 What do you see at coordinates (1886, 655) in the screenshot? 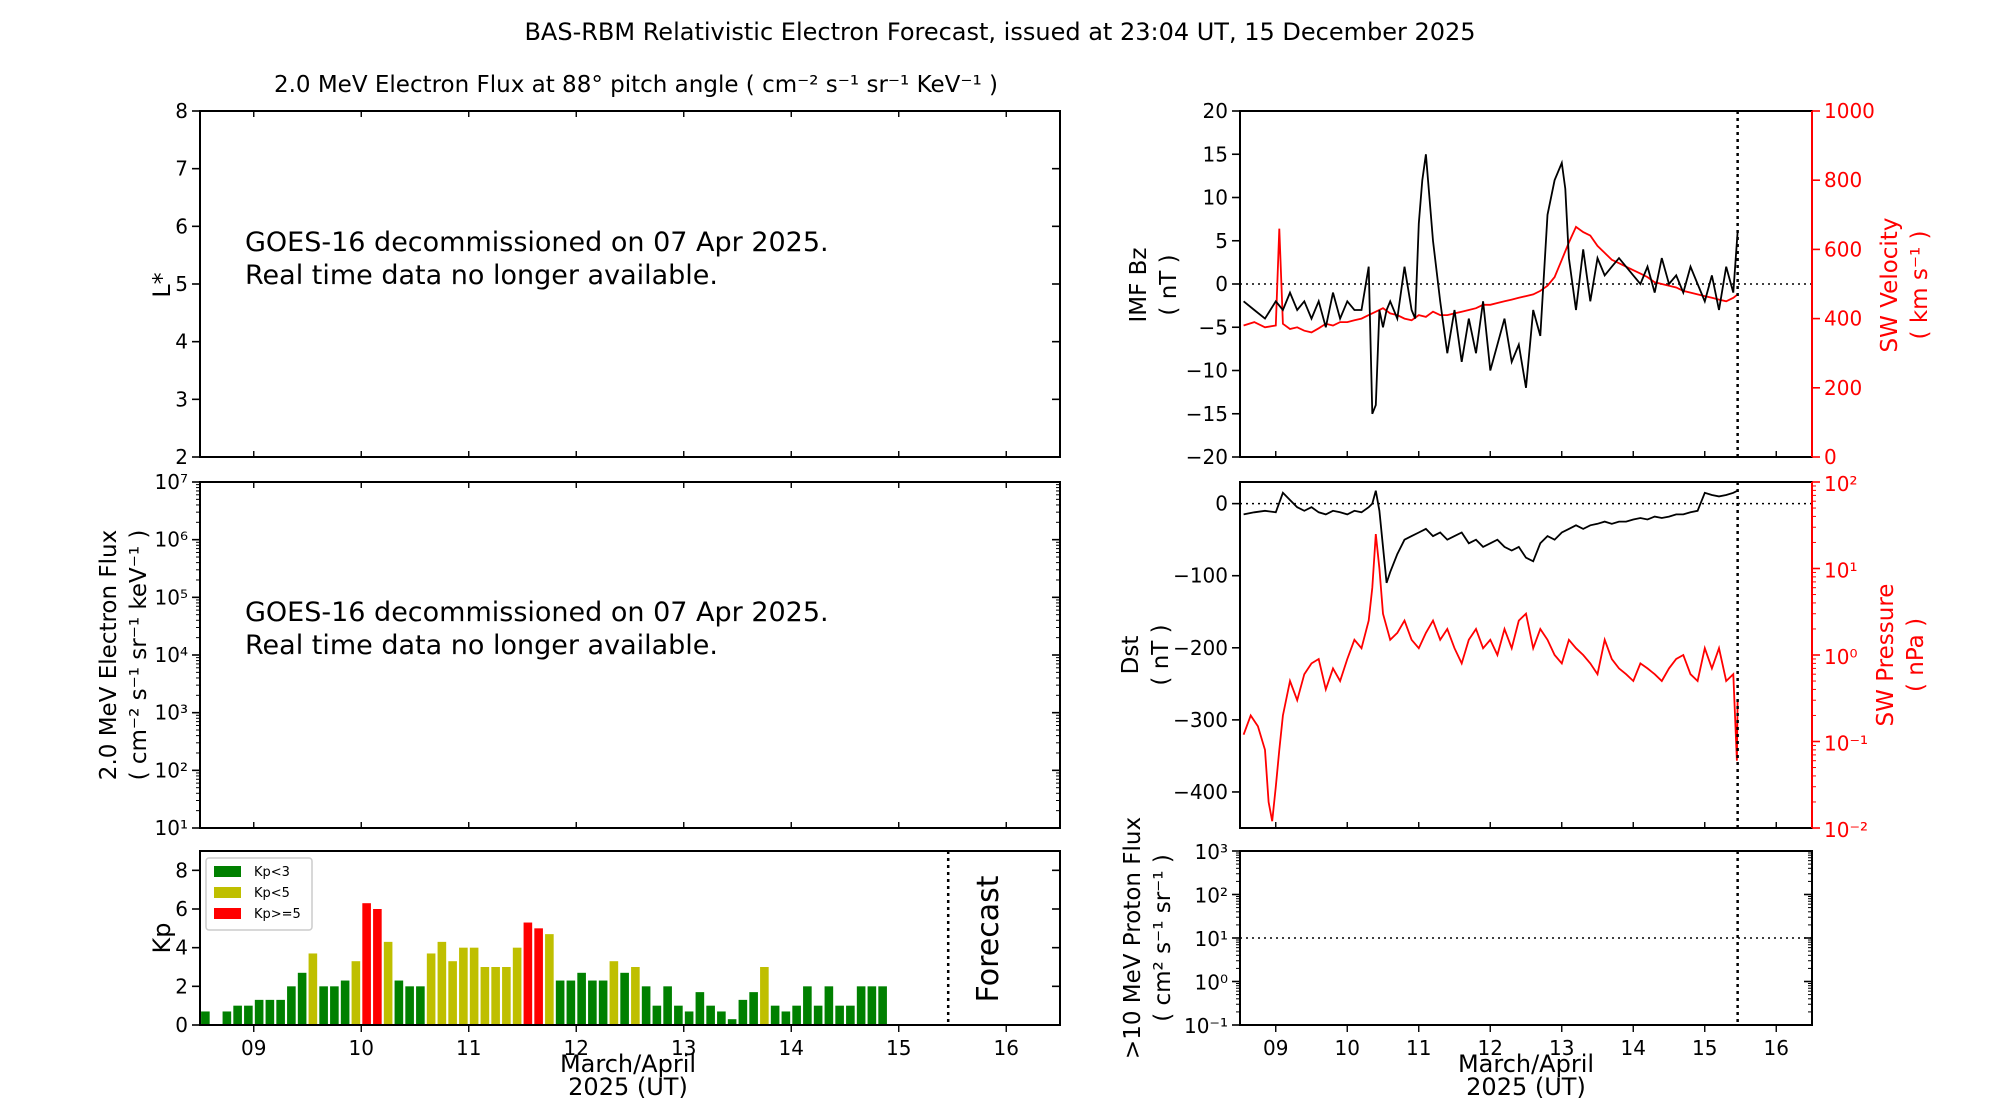
I see `dst-y-label-right-line1: SW Pressure` at bounding box center [1886, 655].